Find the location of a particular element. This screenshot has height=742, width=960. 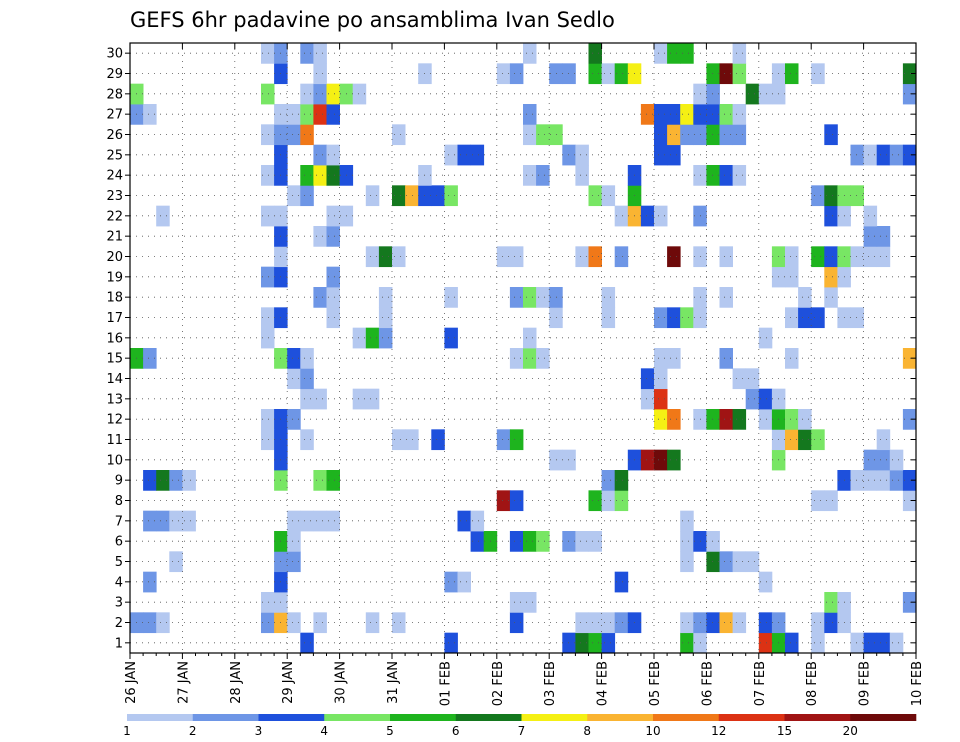

x-tick-label: 28 JAN is located at coordinates (236, 682).